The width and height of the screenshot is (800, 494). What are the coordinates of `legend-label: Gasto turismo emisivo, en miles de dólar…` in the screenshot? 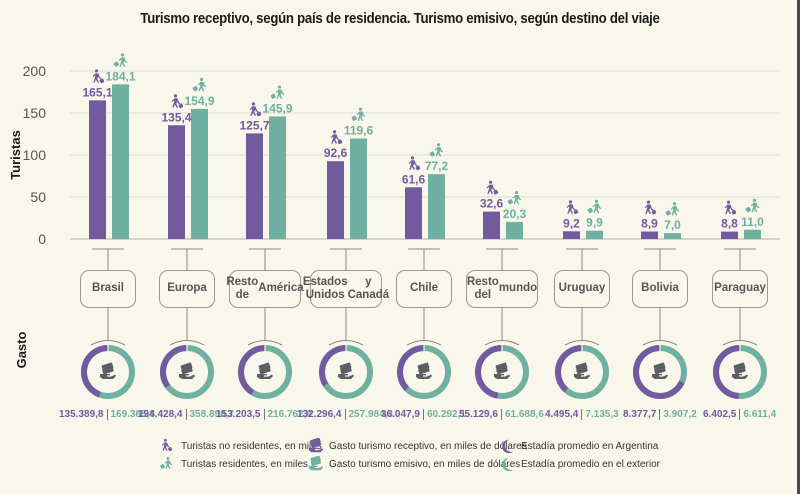 It's located at (425, 464).